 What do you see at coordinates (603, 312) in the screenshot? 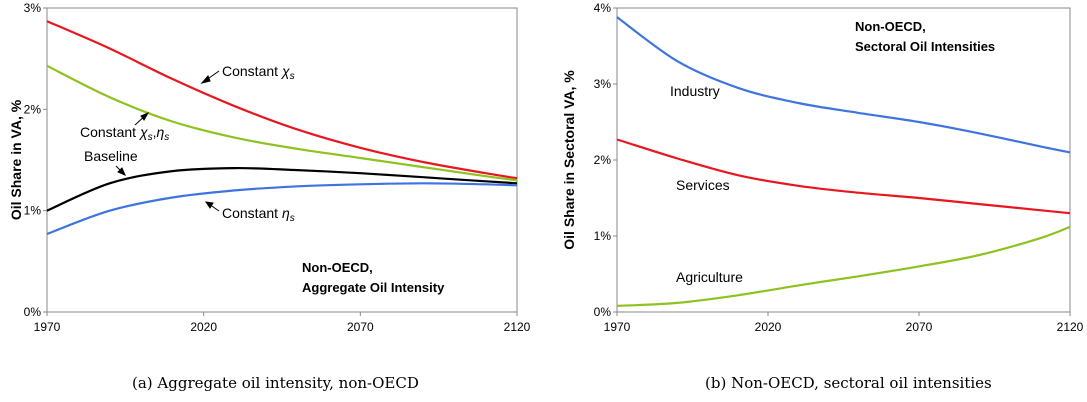
I see `chart-b-y-tick-label: 0%` at bounding box center [603, 312].